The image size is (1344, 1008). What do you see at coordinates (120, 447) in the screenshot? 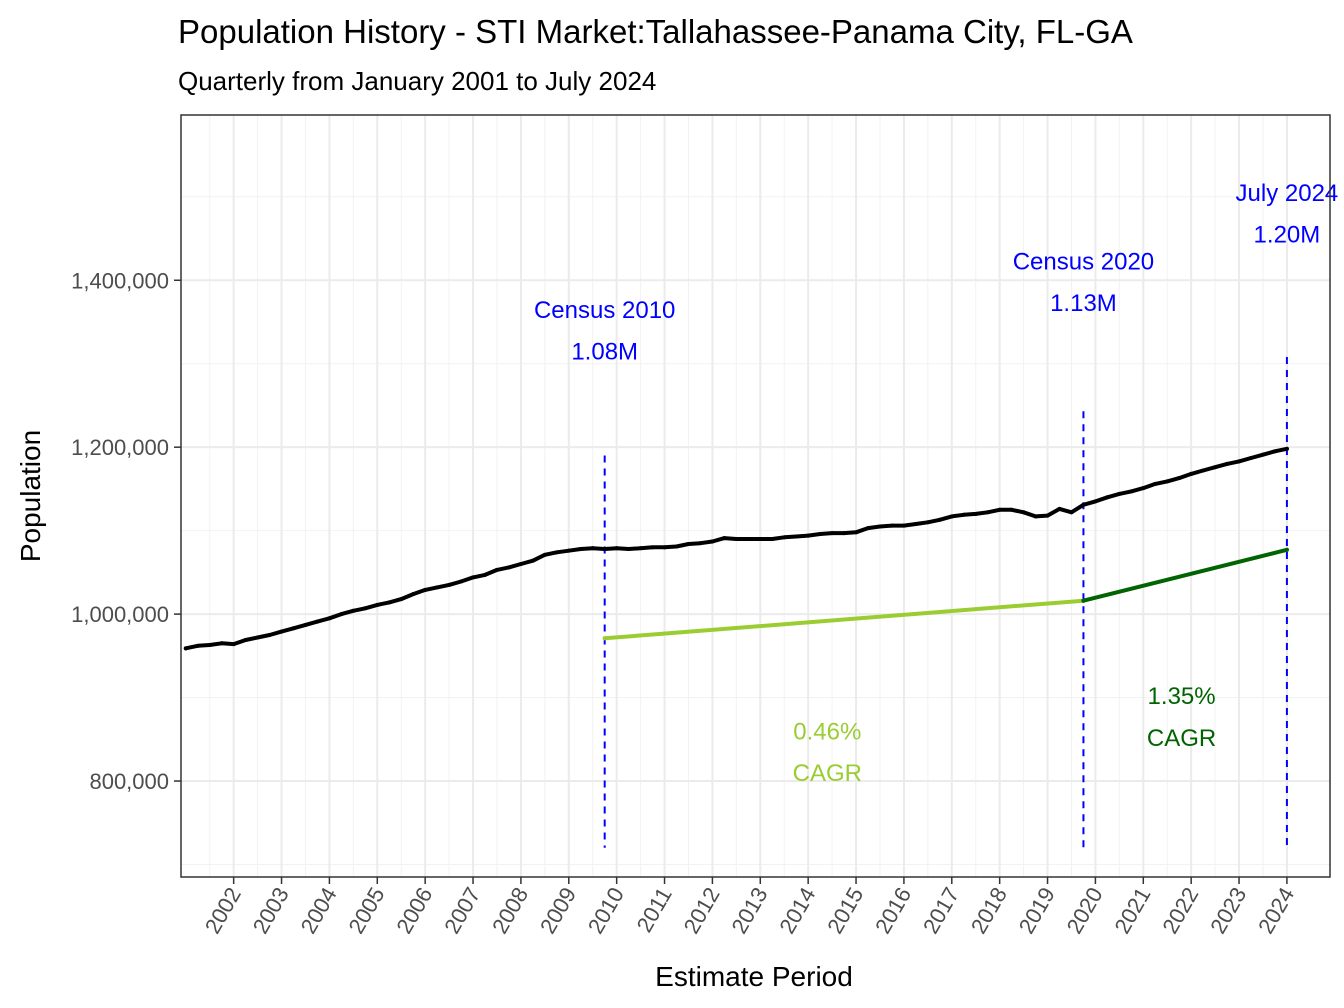
I see `y-tick-label: 1,200,000` at bounding box center [120, 447].